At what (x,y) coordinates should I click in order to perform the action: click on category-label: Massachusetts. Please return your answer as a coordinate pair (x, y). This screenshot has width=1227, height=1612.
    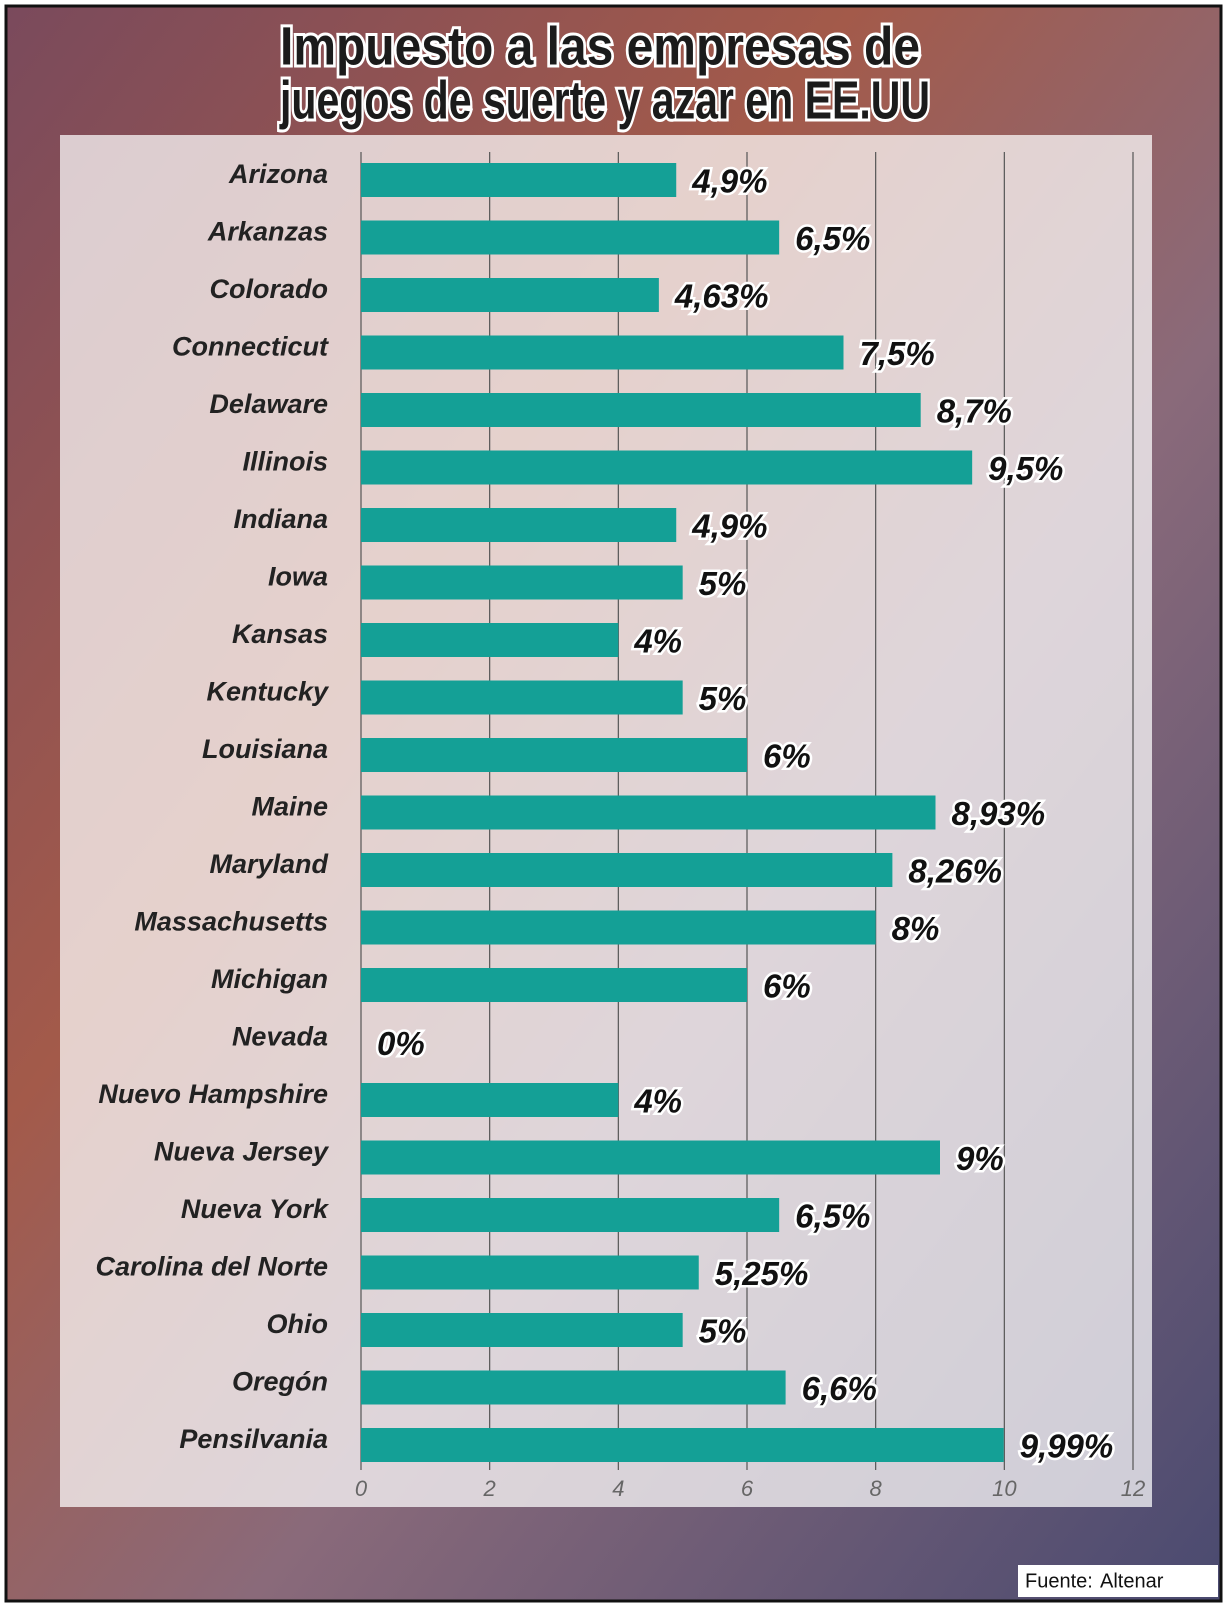
    Looking at the image, I should click on (231, 922).